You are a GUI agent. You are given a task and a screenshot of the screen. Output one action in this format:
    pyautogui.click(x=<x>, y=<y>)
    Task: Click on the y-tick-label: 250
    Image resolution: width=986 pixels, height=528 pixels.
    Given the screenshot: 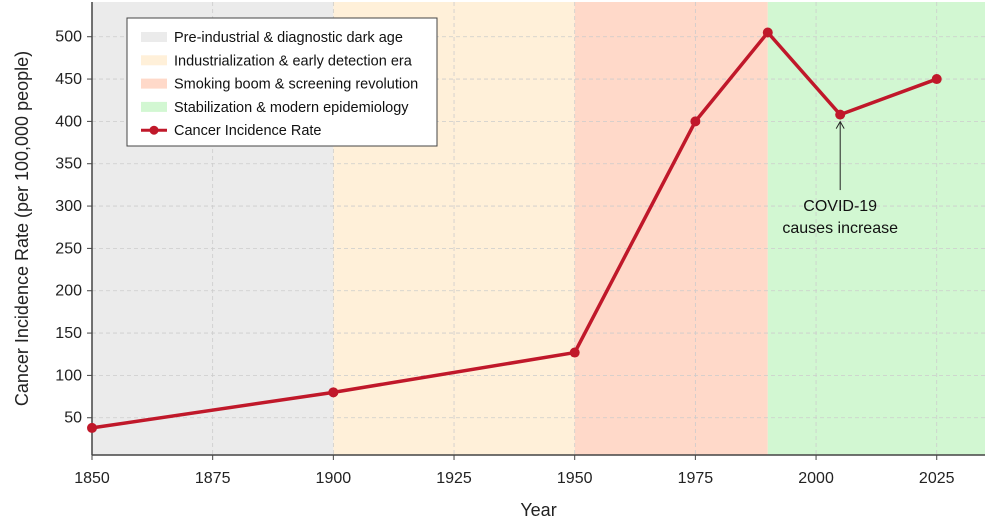 What is the action you would take?
    pyautogui.click(x=68, y=248)
    